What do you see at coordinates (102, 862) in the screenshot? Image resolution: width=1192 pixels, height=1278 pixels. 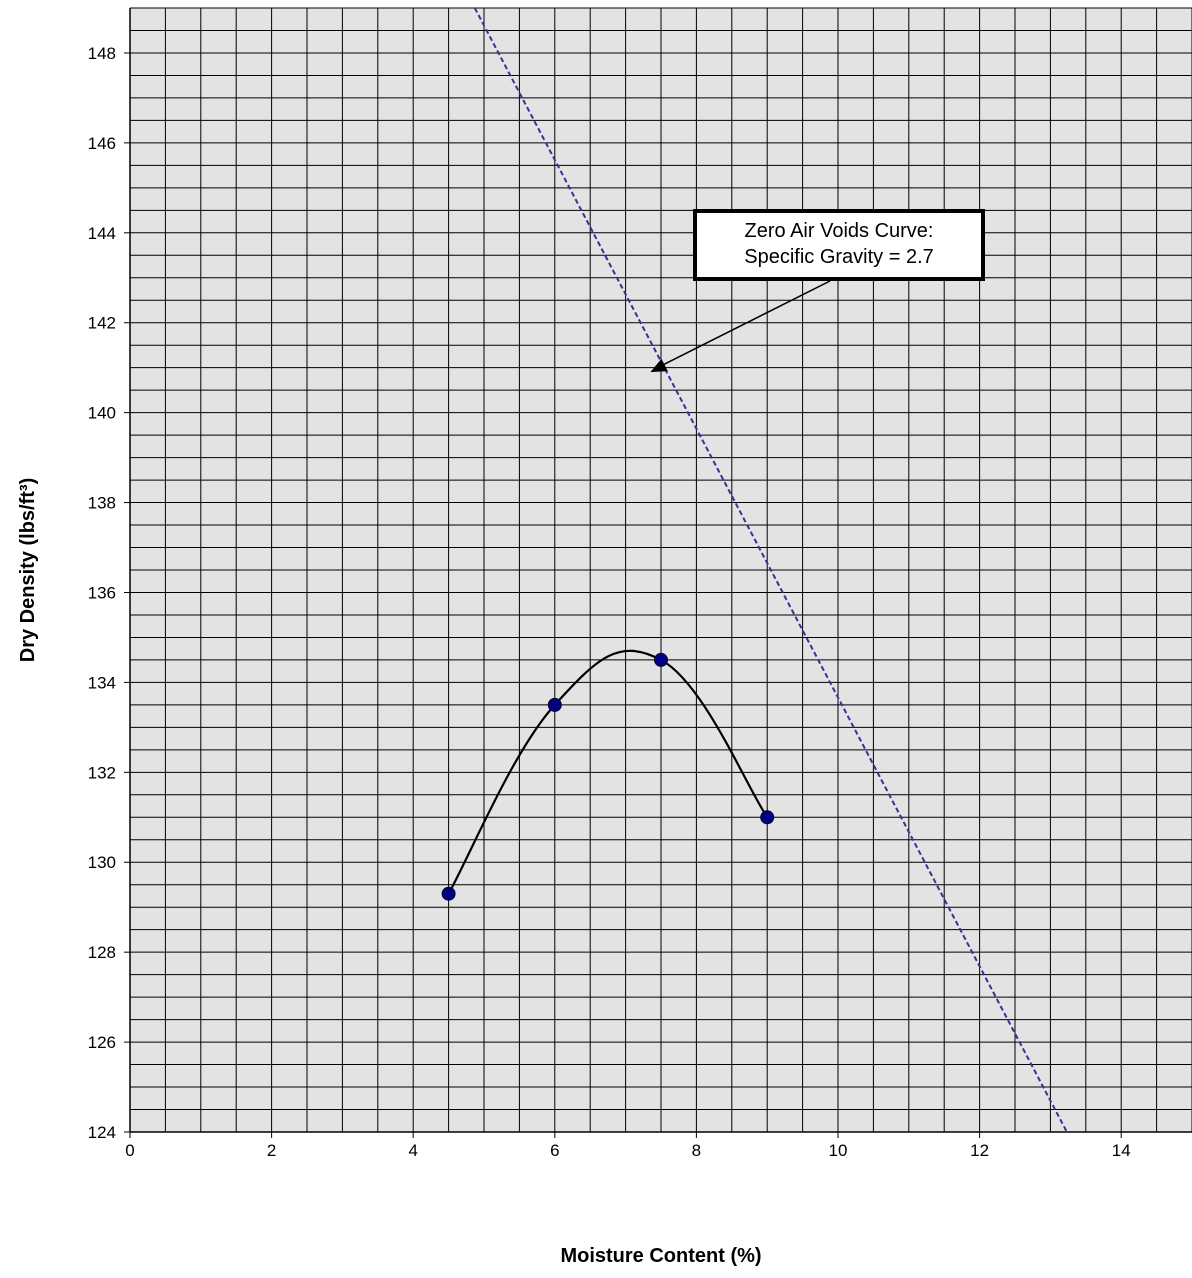 I see `y-tick-label: 130` at bounding box center [102, 862].